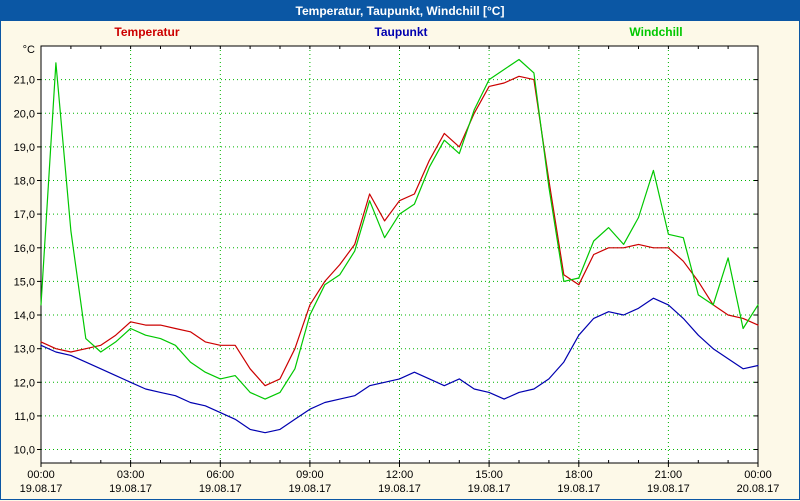 The height and width of the screenshot is (501, 800). What do you see at coordinates (310, 475) in the screenshot?
I see `x-tick-time-label: 09:00` at bounding box center [310, 475].